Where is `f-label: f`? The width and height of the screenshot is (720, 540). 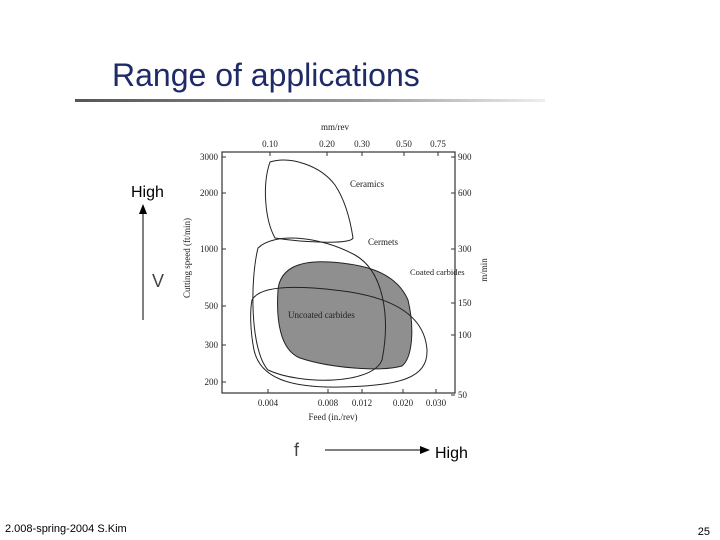
f-label: f is located at coordinates (297, 450).